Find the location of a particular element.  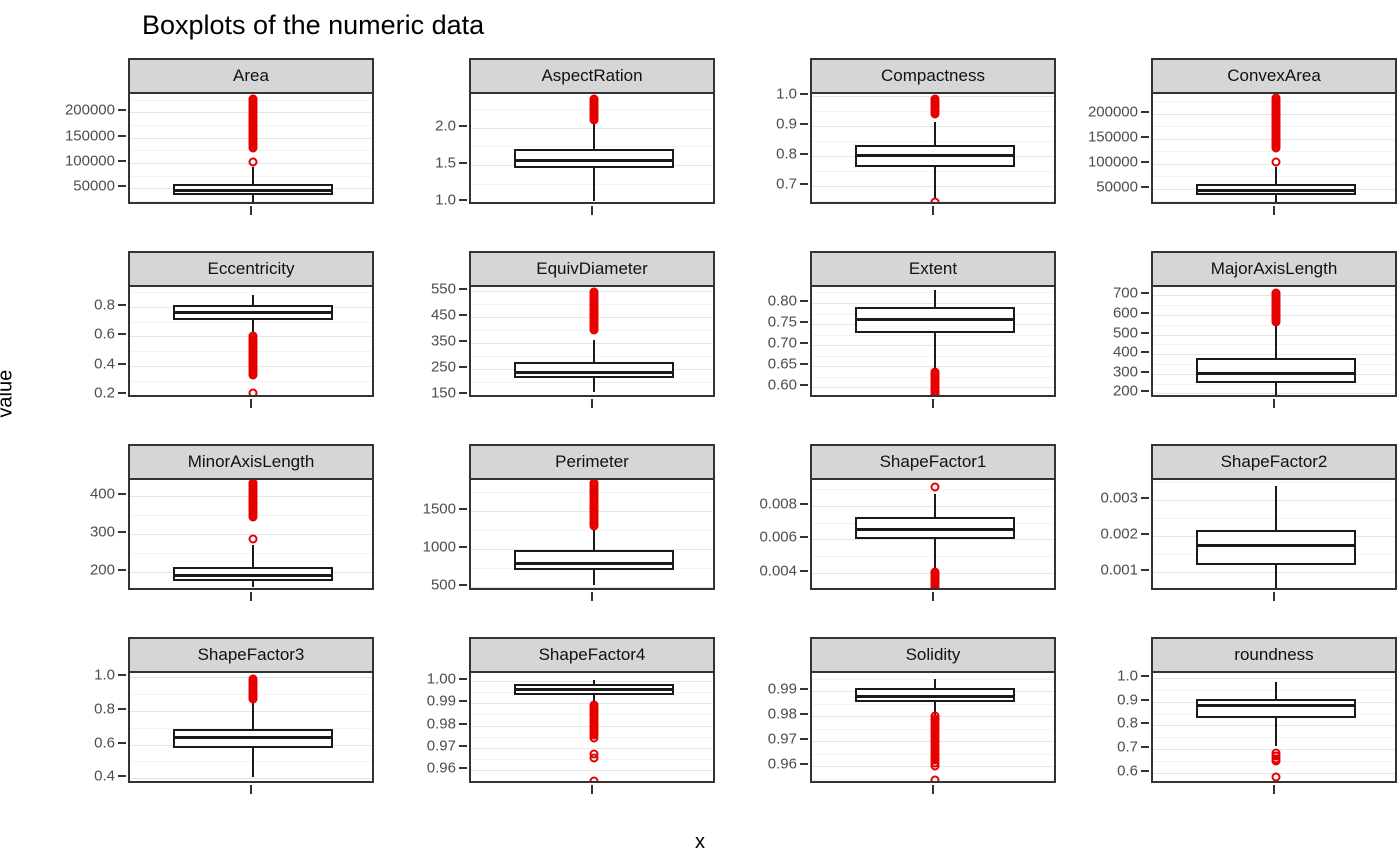

facet-strip: EquivDiameter is located at coordinates (592, 268).